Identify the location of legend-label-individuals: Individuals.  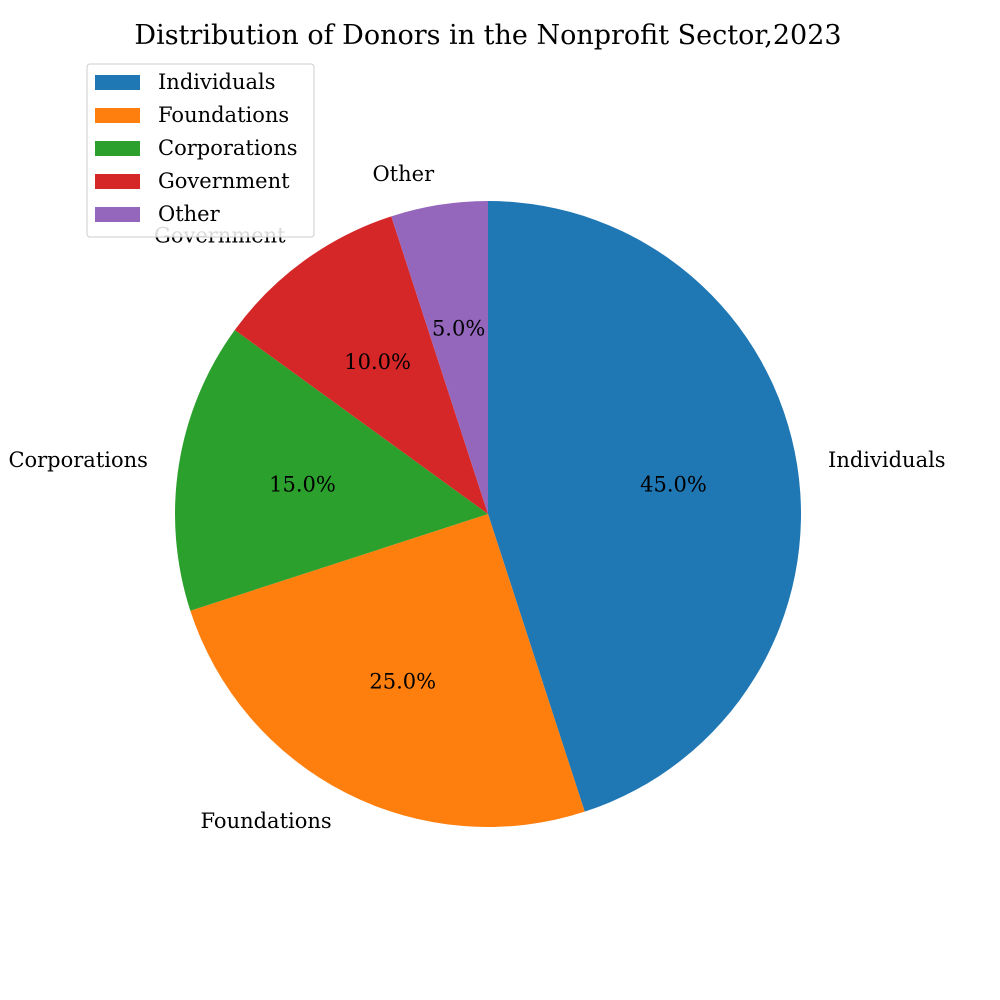
(217, 82).